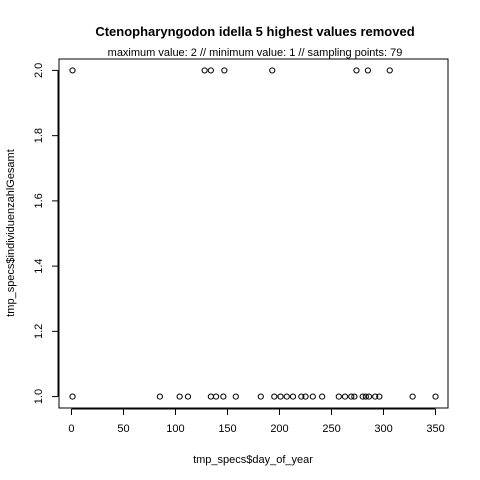  Describe the element at coordinates (46, 233) in the screenshot. I see `y-axis: 1.0 1.2 1.4 1.6 1.8 2.0` at that location.